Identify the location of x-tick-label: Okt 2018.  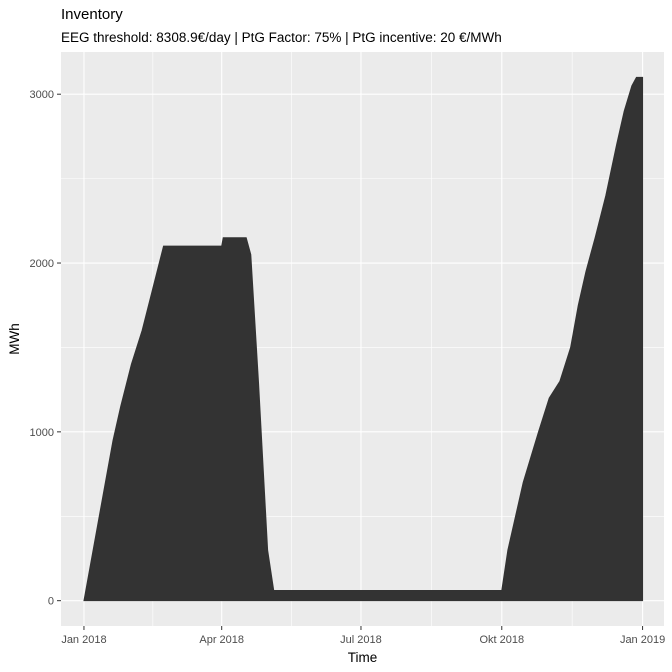
(501, 640).